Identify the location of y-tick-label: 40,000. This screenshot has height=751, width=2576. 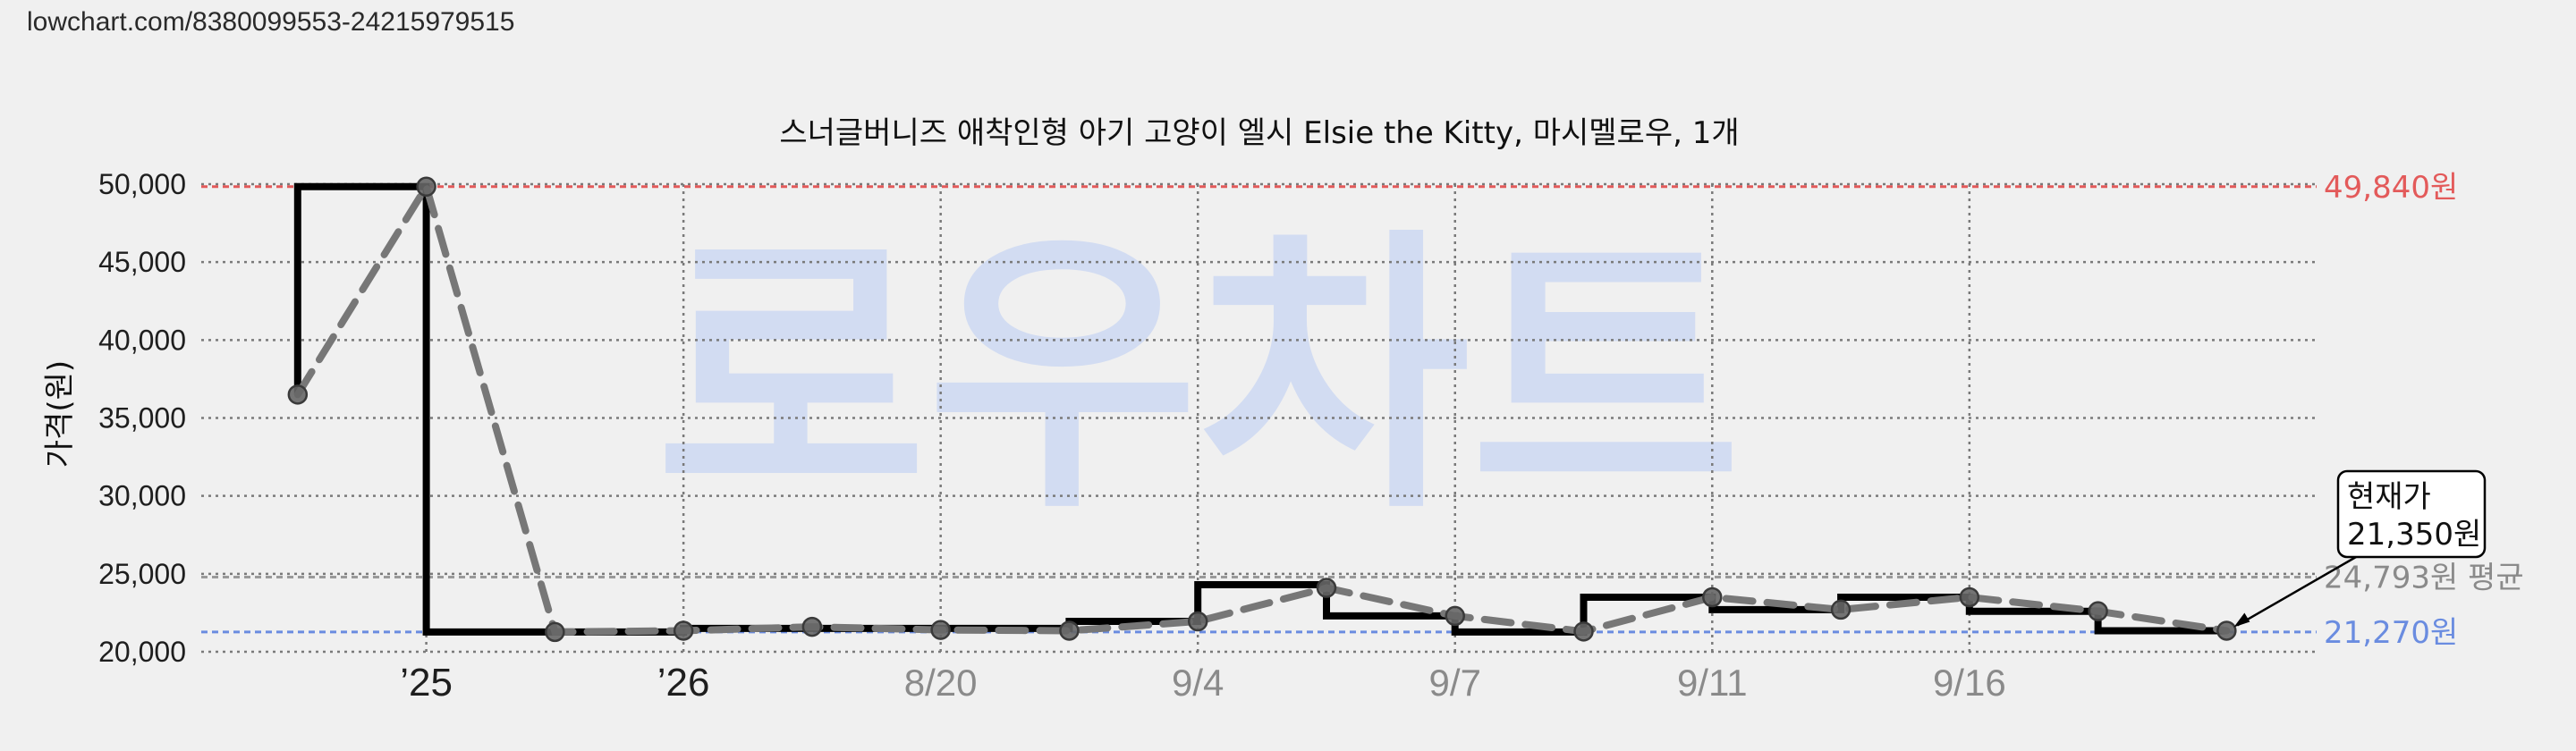
(142, 340).